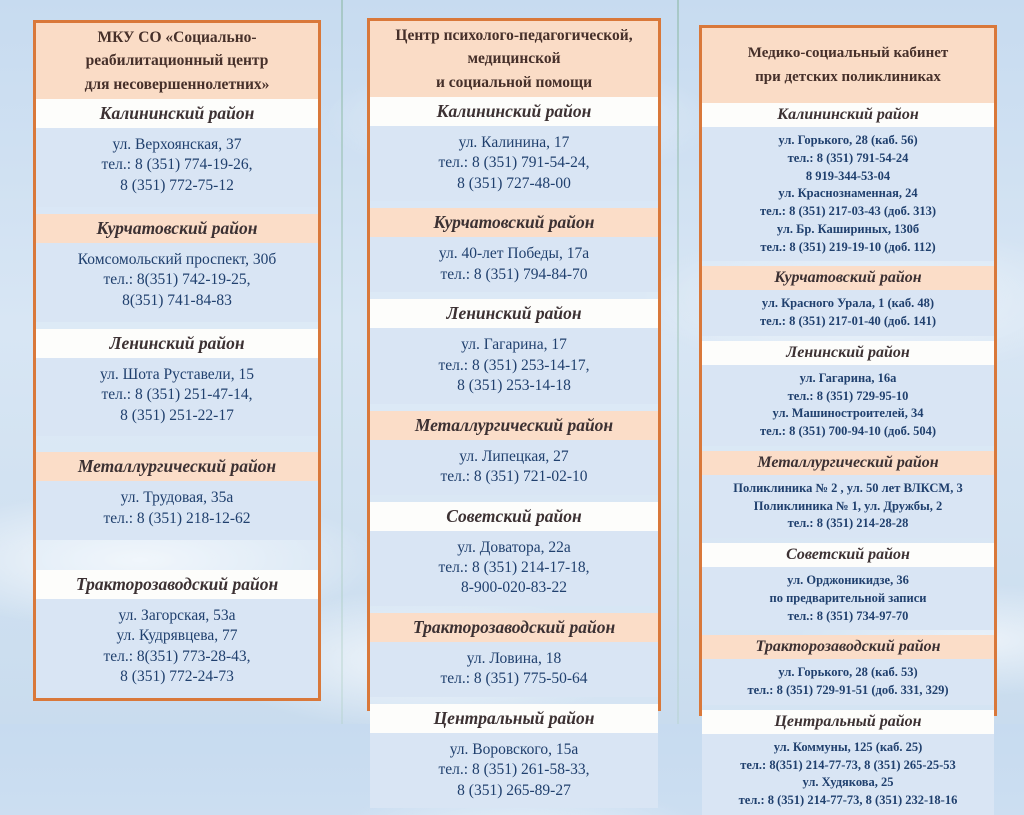 Image resolution: width=1024 pixels, height=815 pixels. Describe the element at coordinates (848, 413) in the screenshot. I see `address-line: ул. Машиностроителей, 34` at that location.